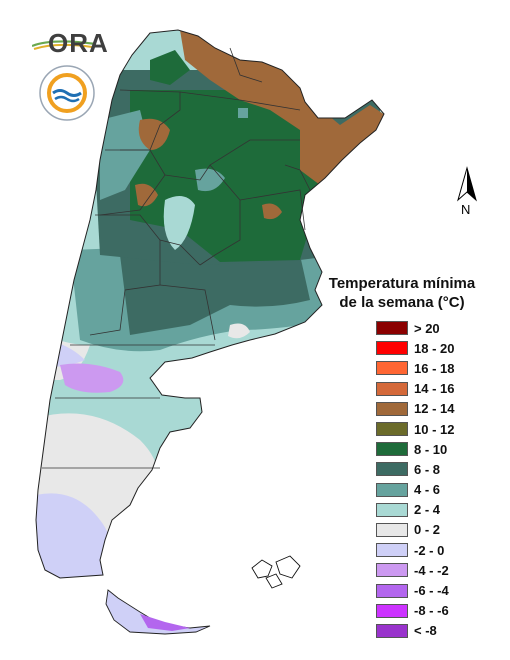 This screenshot has width=510, height=660. Describe the element at coordinates (434, 409) in the screenshot. I see `legend-label: 12 - 14` at that location.